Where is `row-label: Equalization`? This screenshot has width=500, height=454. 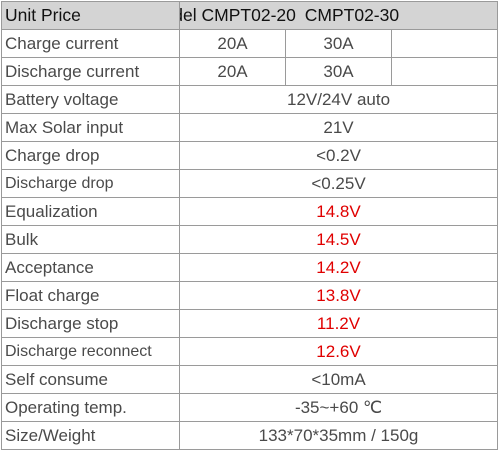 row-label: Equalization is located at coordinates (90, 211).